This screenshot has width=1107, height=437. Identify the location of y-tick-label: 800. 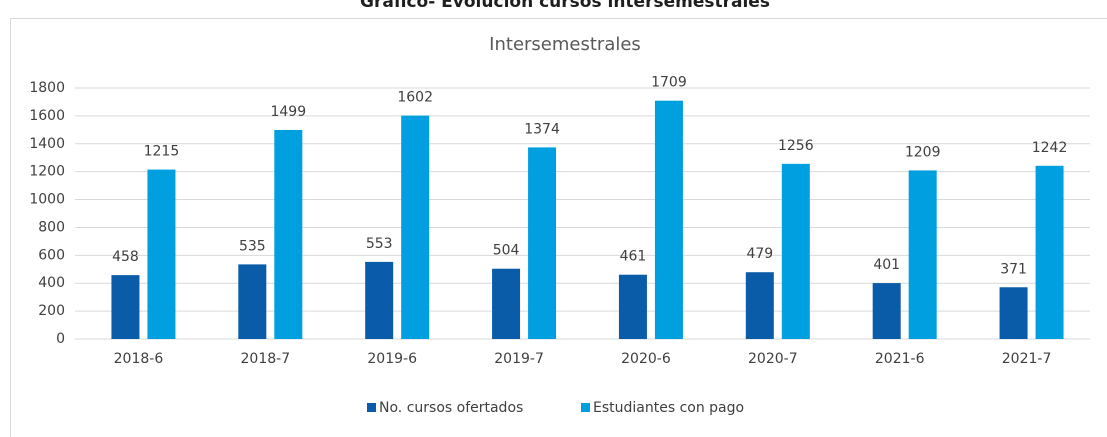
(51, 227).